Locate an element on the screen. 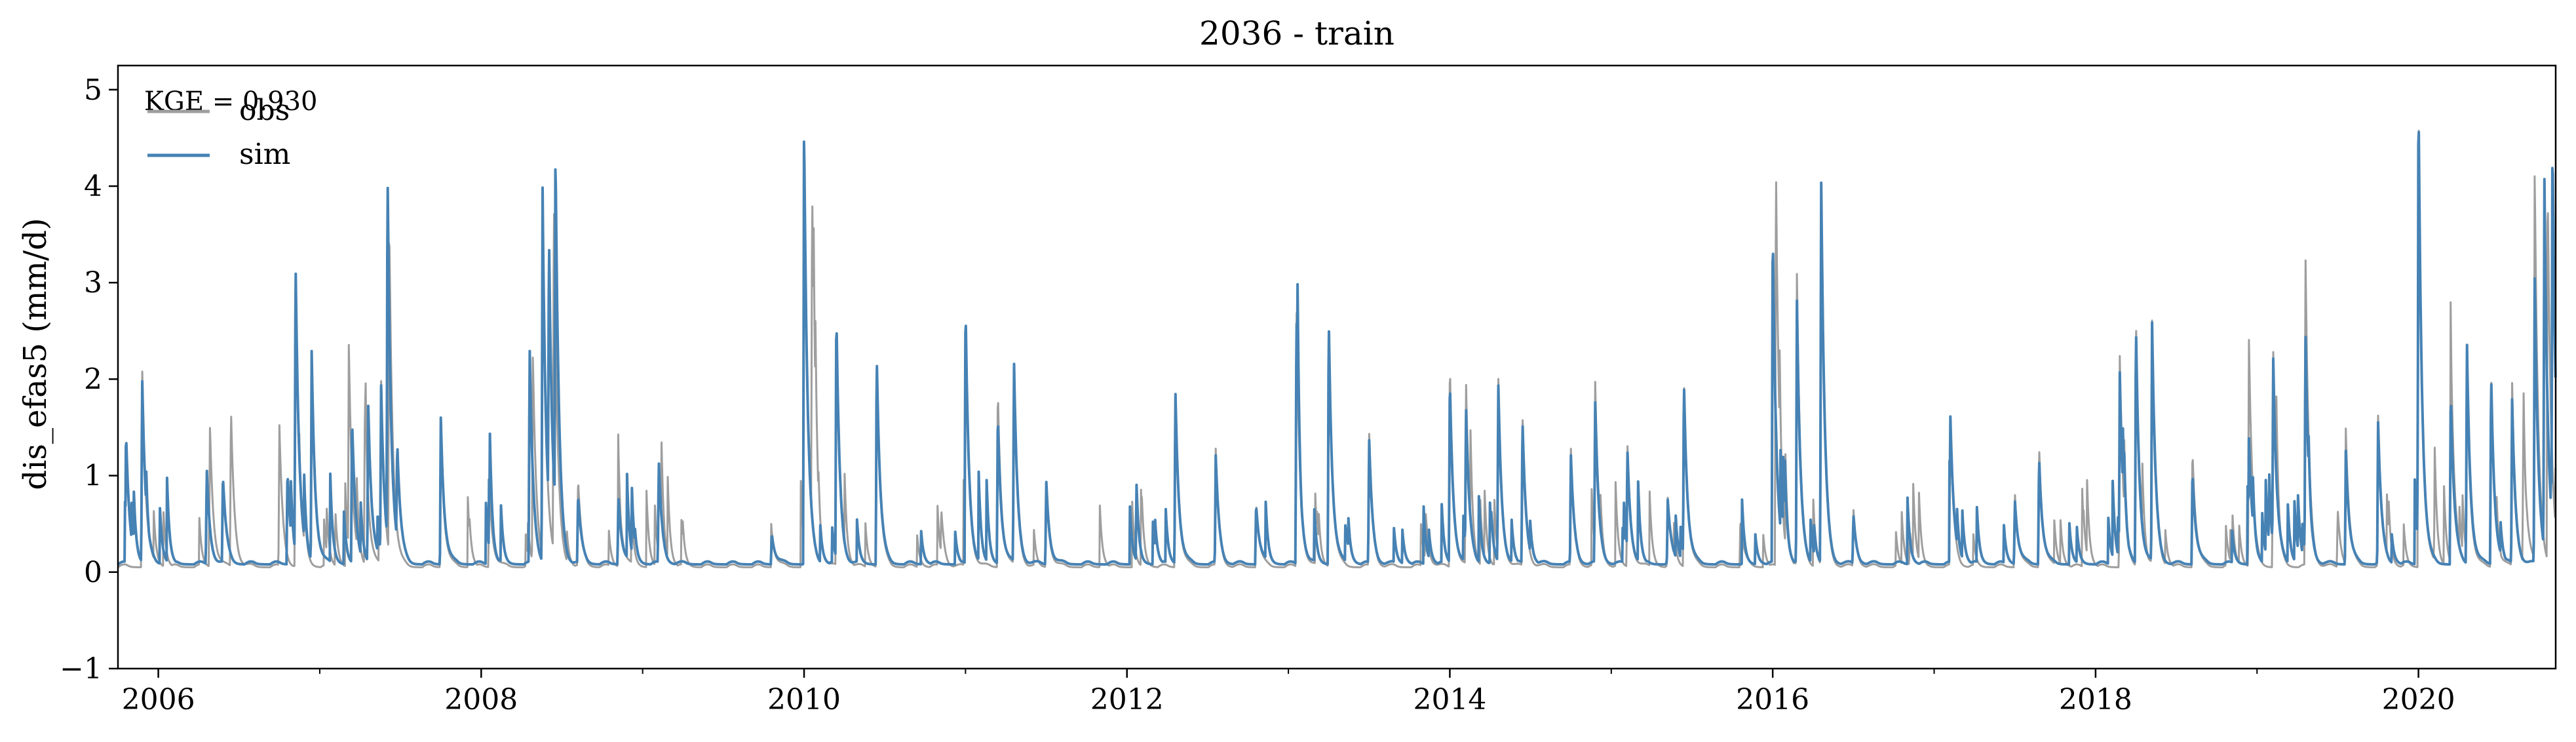  x-tick-label: 2020 is located at coordinates (2418, 699).